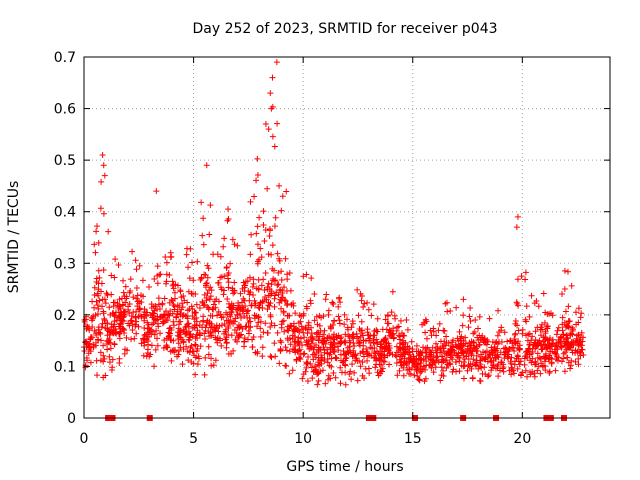  Describe the element at coordinates (65, 264) in the screenshot. I see `y-tick-label: 0.3` at that location.